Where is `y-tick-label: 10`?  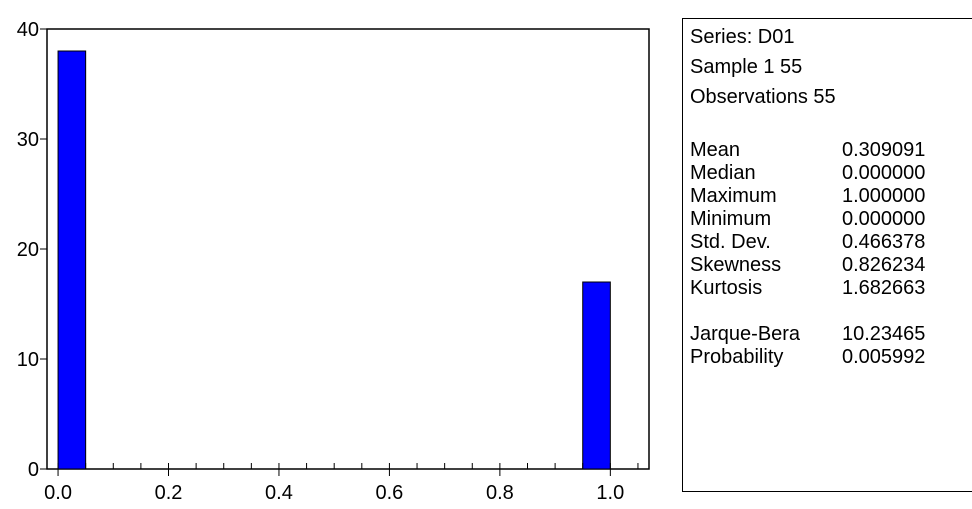
y-tick-label: 10 is located at coordinates (28, 360).